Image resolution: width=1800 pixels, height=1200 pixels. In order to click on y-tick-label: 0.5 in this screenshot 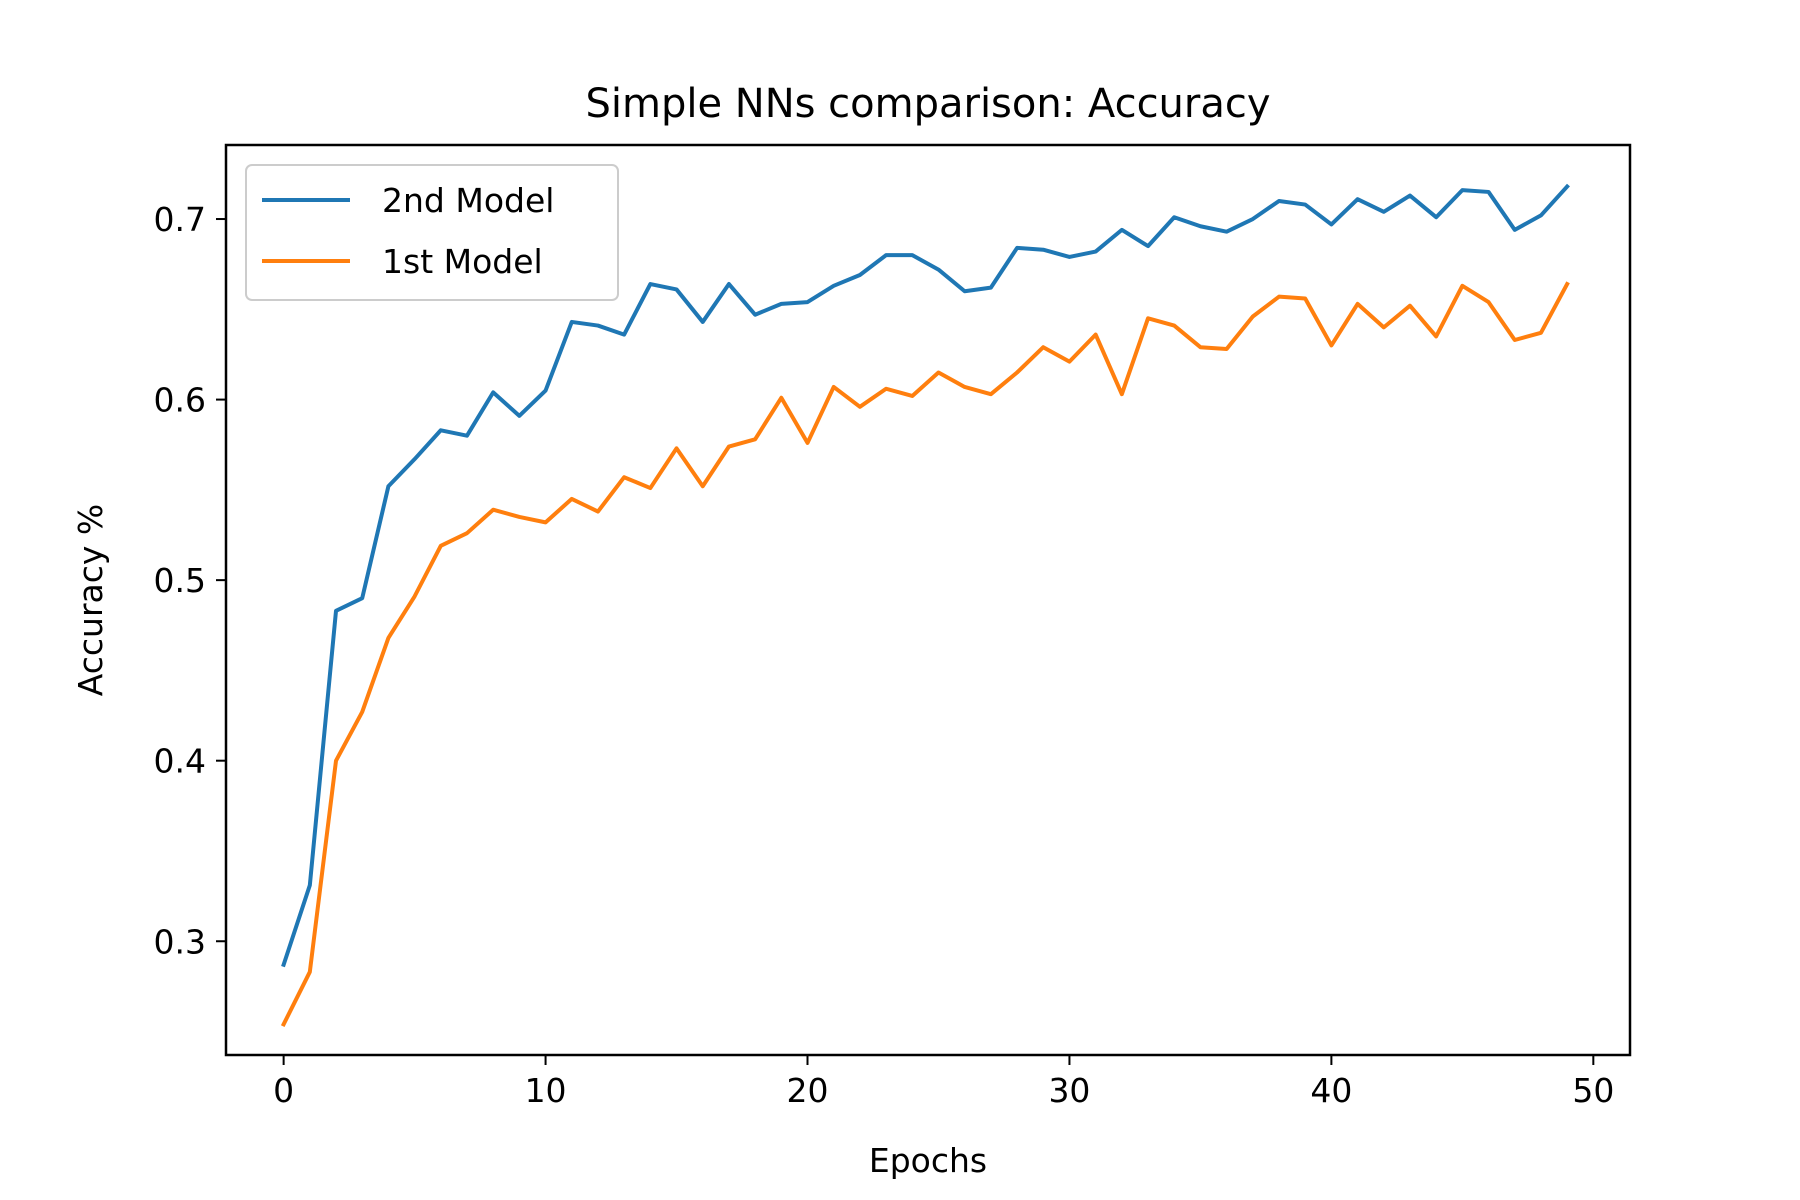, I will do `click(180, 580)`.